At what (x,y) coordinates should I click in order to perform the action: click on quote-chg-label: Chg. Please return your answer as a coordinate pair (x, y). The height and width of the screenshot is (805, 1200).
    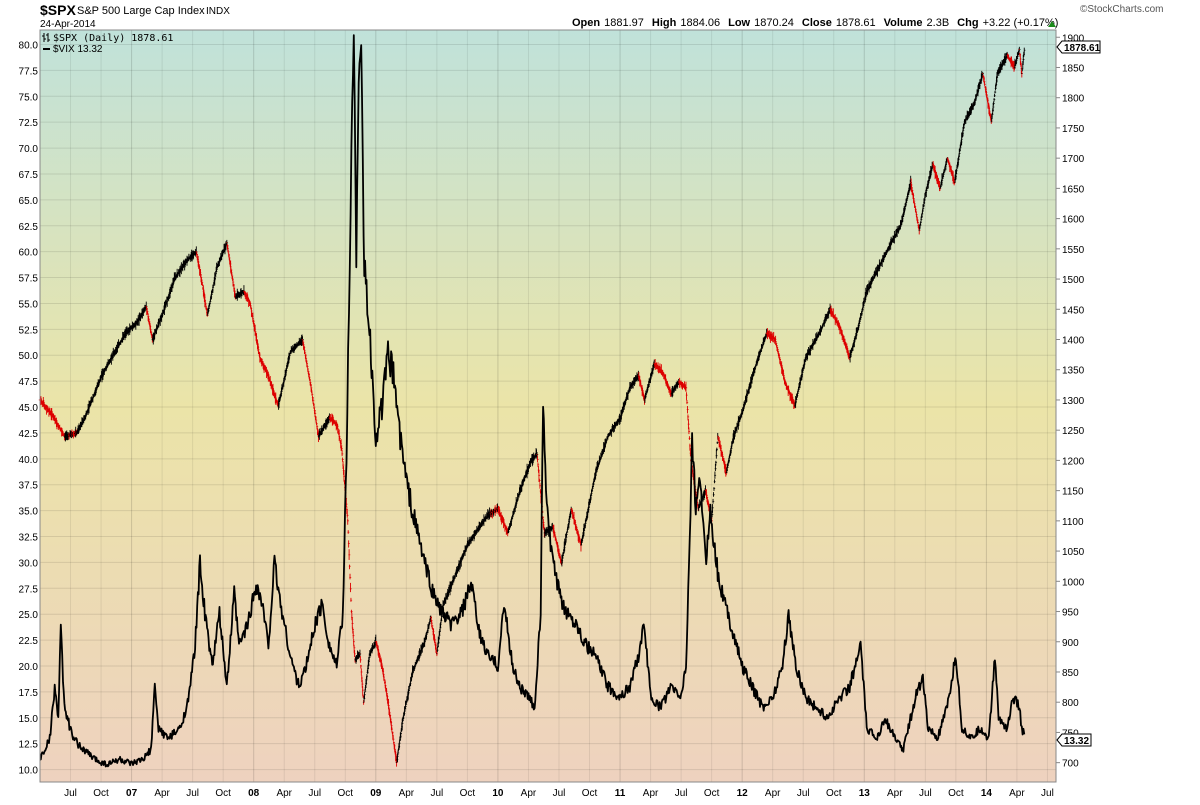
    Looking at the image, I should click on (967, 23).